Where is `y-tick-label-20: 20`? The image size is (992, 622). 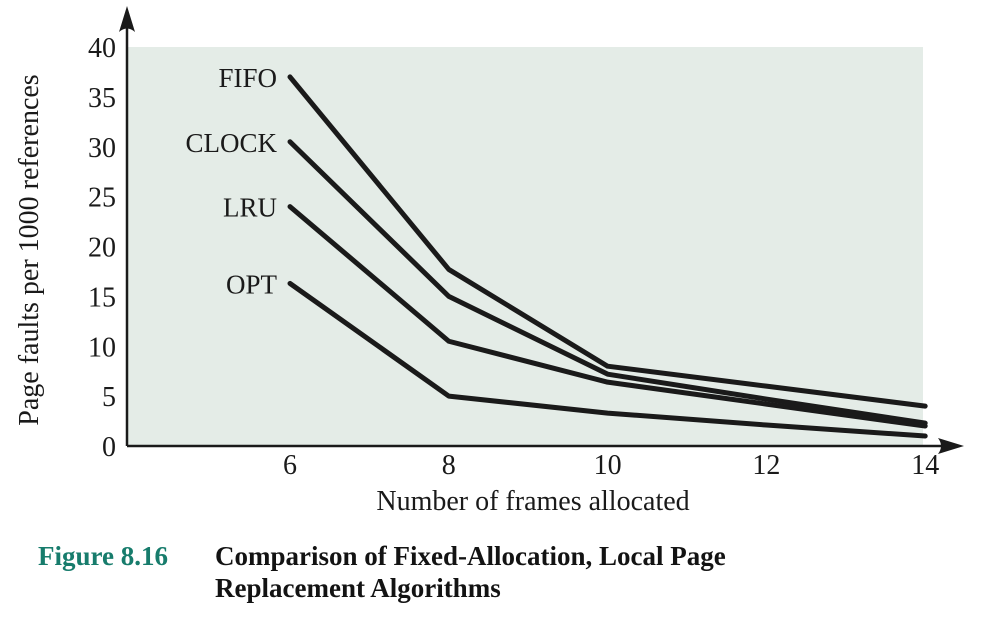
y-tick-label-20: 20 is located at coordinates (102, 248).